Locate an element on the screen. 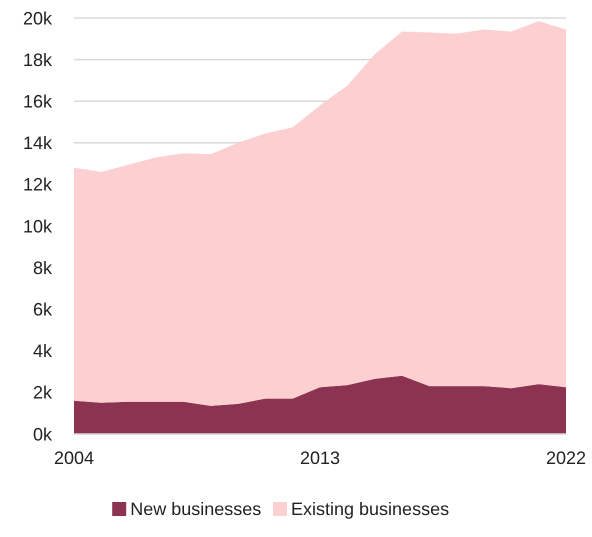  y-tick-label: 2k is located at coordinates (42, 392).